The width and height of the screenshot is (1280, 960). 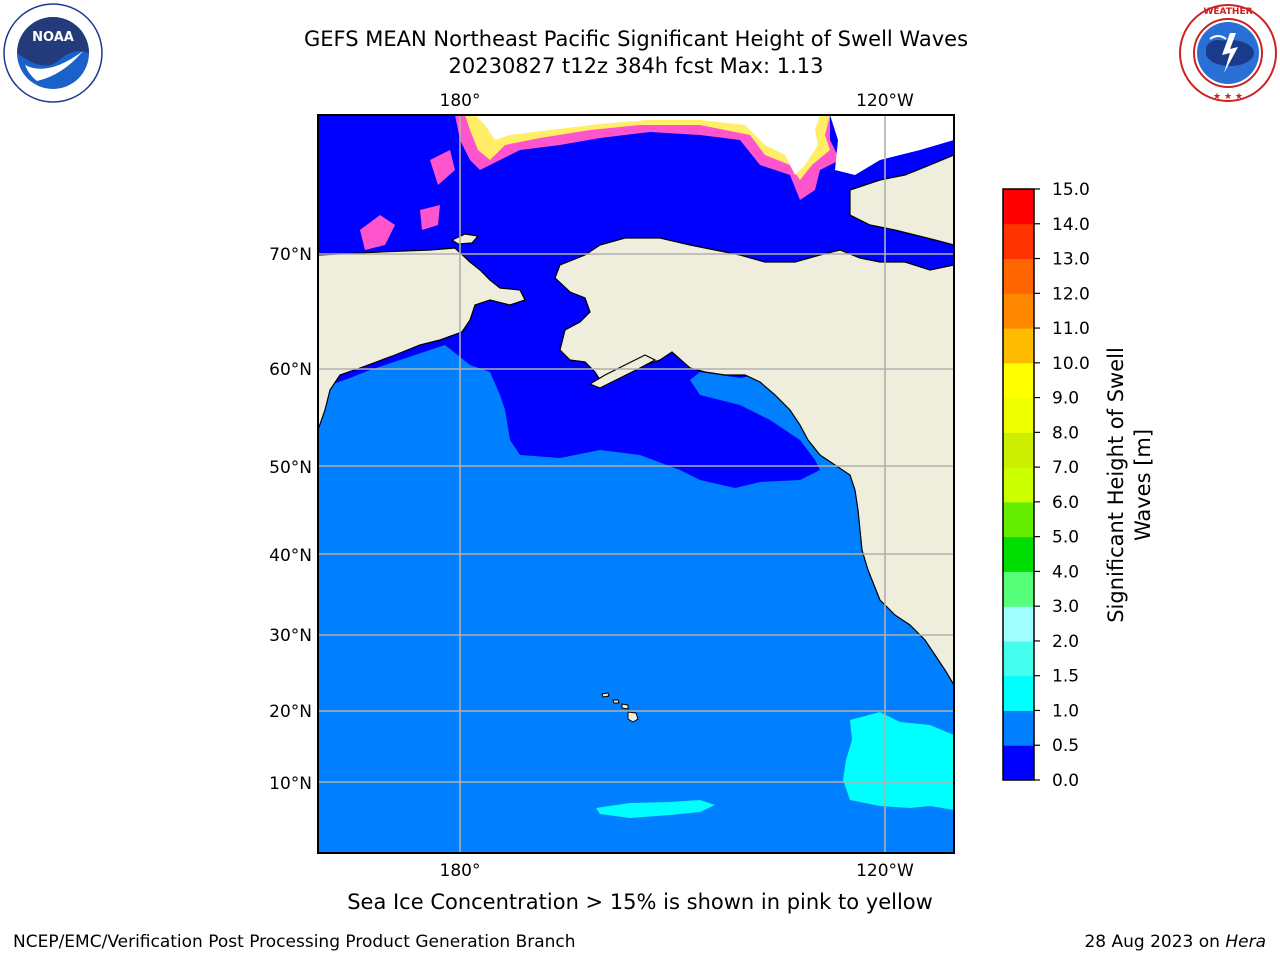 I want to click on footer-date: 28 Aug 2023 on Hera, so click(x=1175, y=942).